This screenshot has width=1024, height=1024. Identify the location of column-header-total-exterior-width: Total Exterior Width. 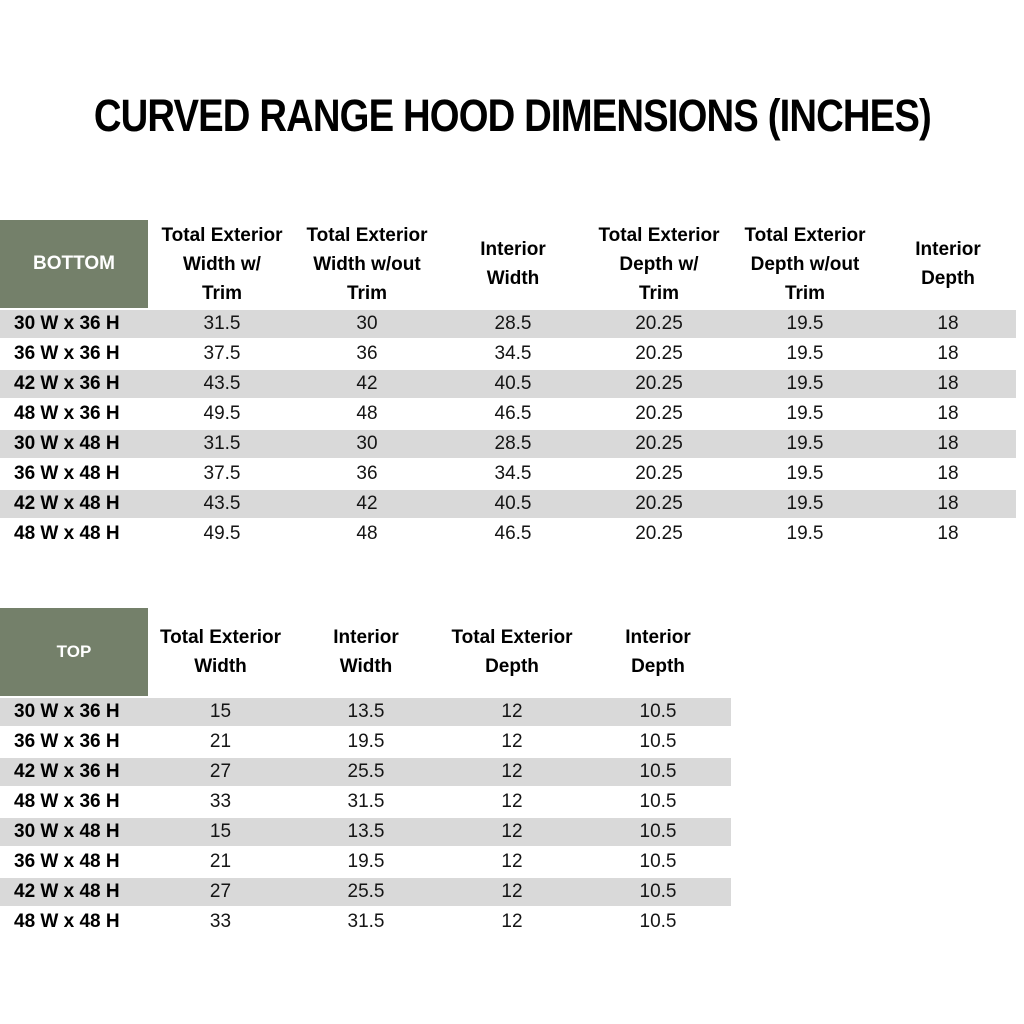
(220, 653).